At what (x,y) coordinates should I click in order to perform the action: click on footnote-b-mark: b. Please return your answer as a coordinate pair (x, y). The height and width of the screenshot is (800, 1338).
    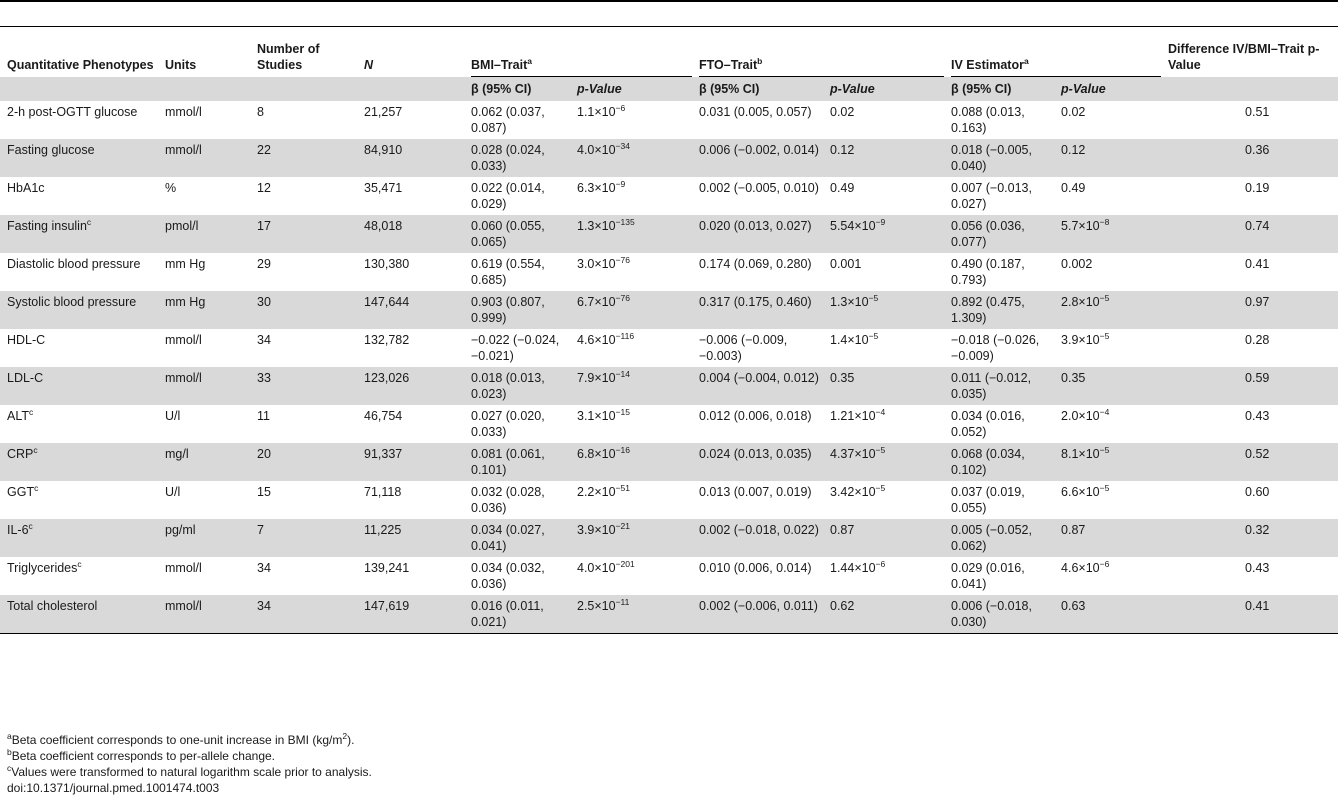
    Looking at the image, I should click on (9, 752).